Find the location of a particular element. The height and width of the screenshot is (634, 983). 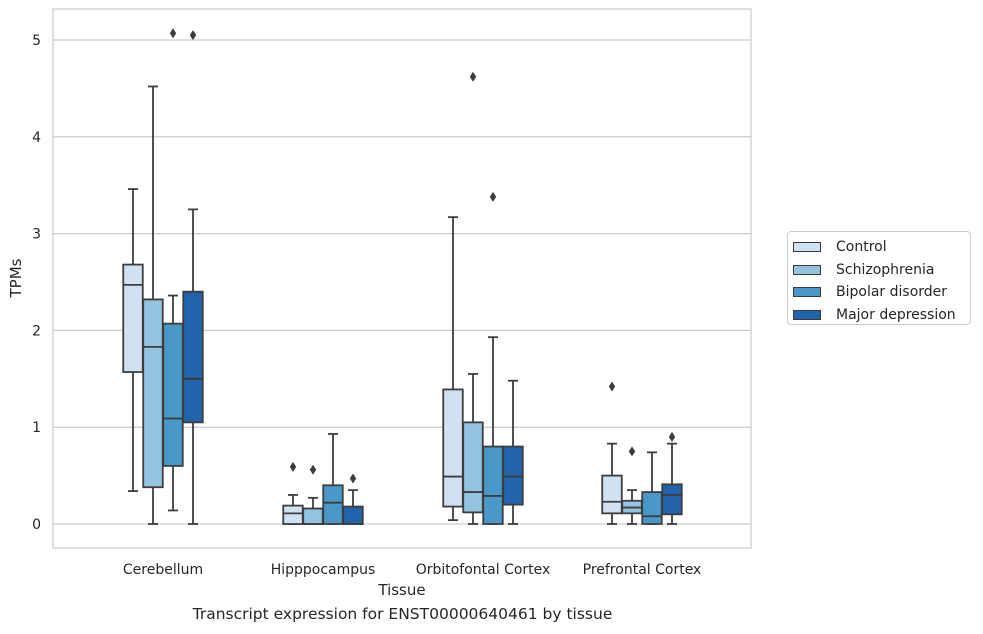

y-tick-labels: 0 1 2 3 4 5 is located at coordinates (36, 283).